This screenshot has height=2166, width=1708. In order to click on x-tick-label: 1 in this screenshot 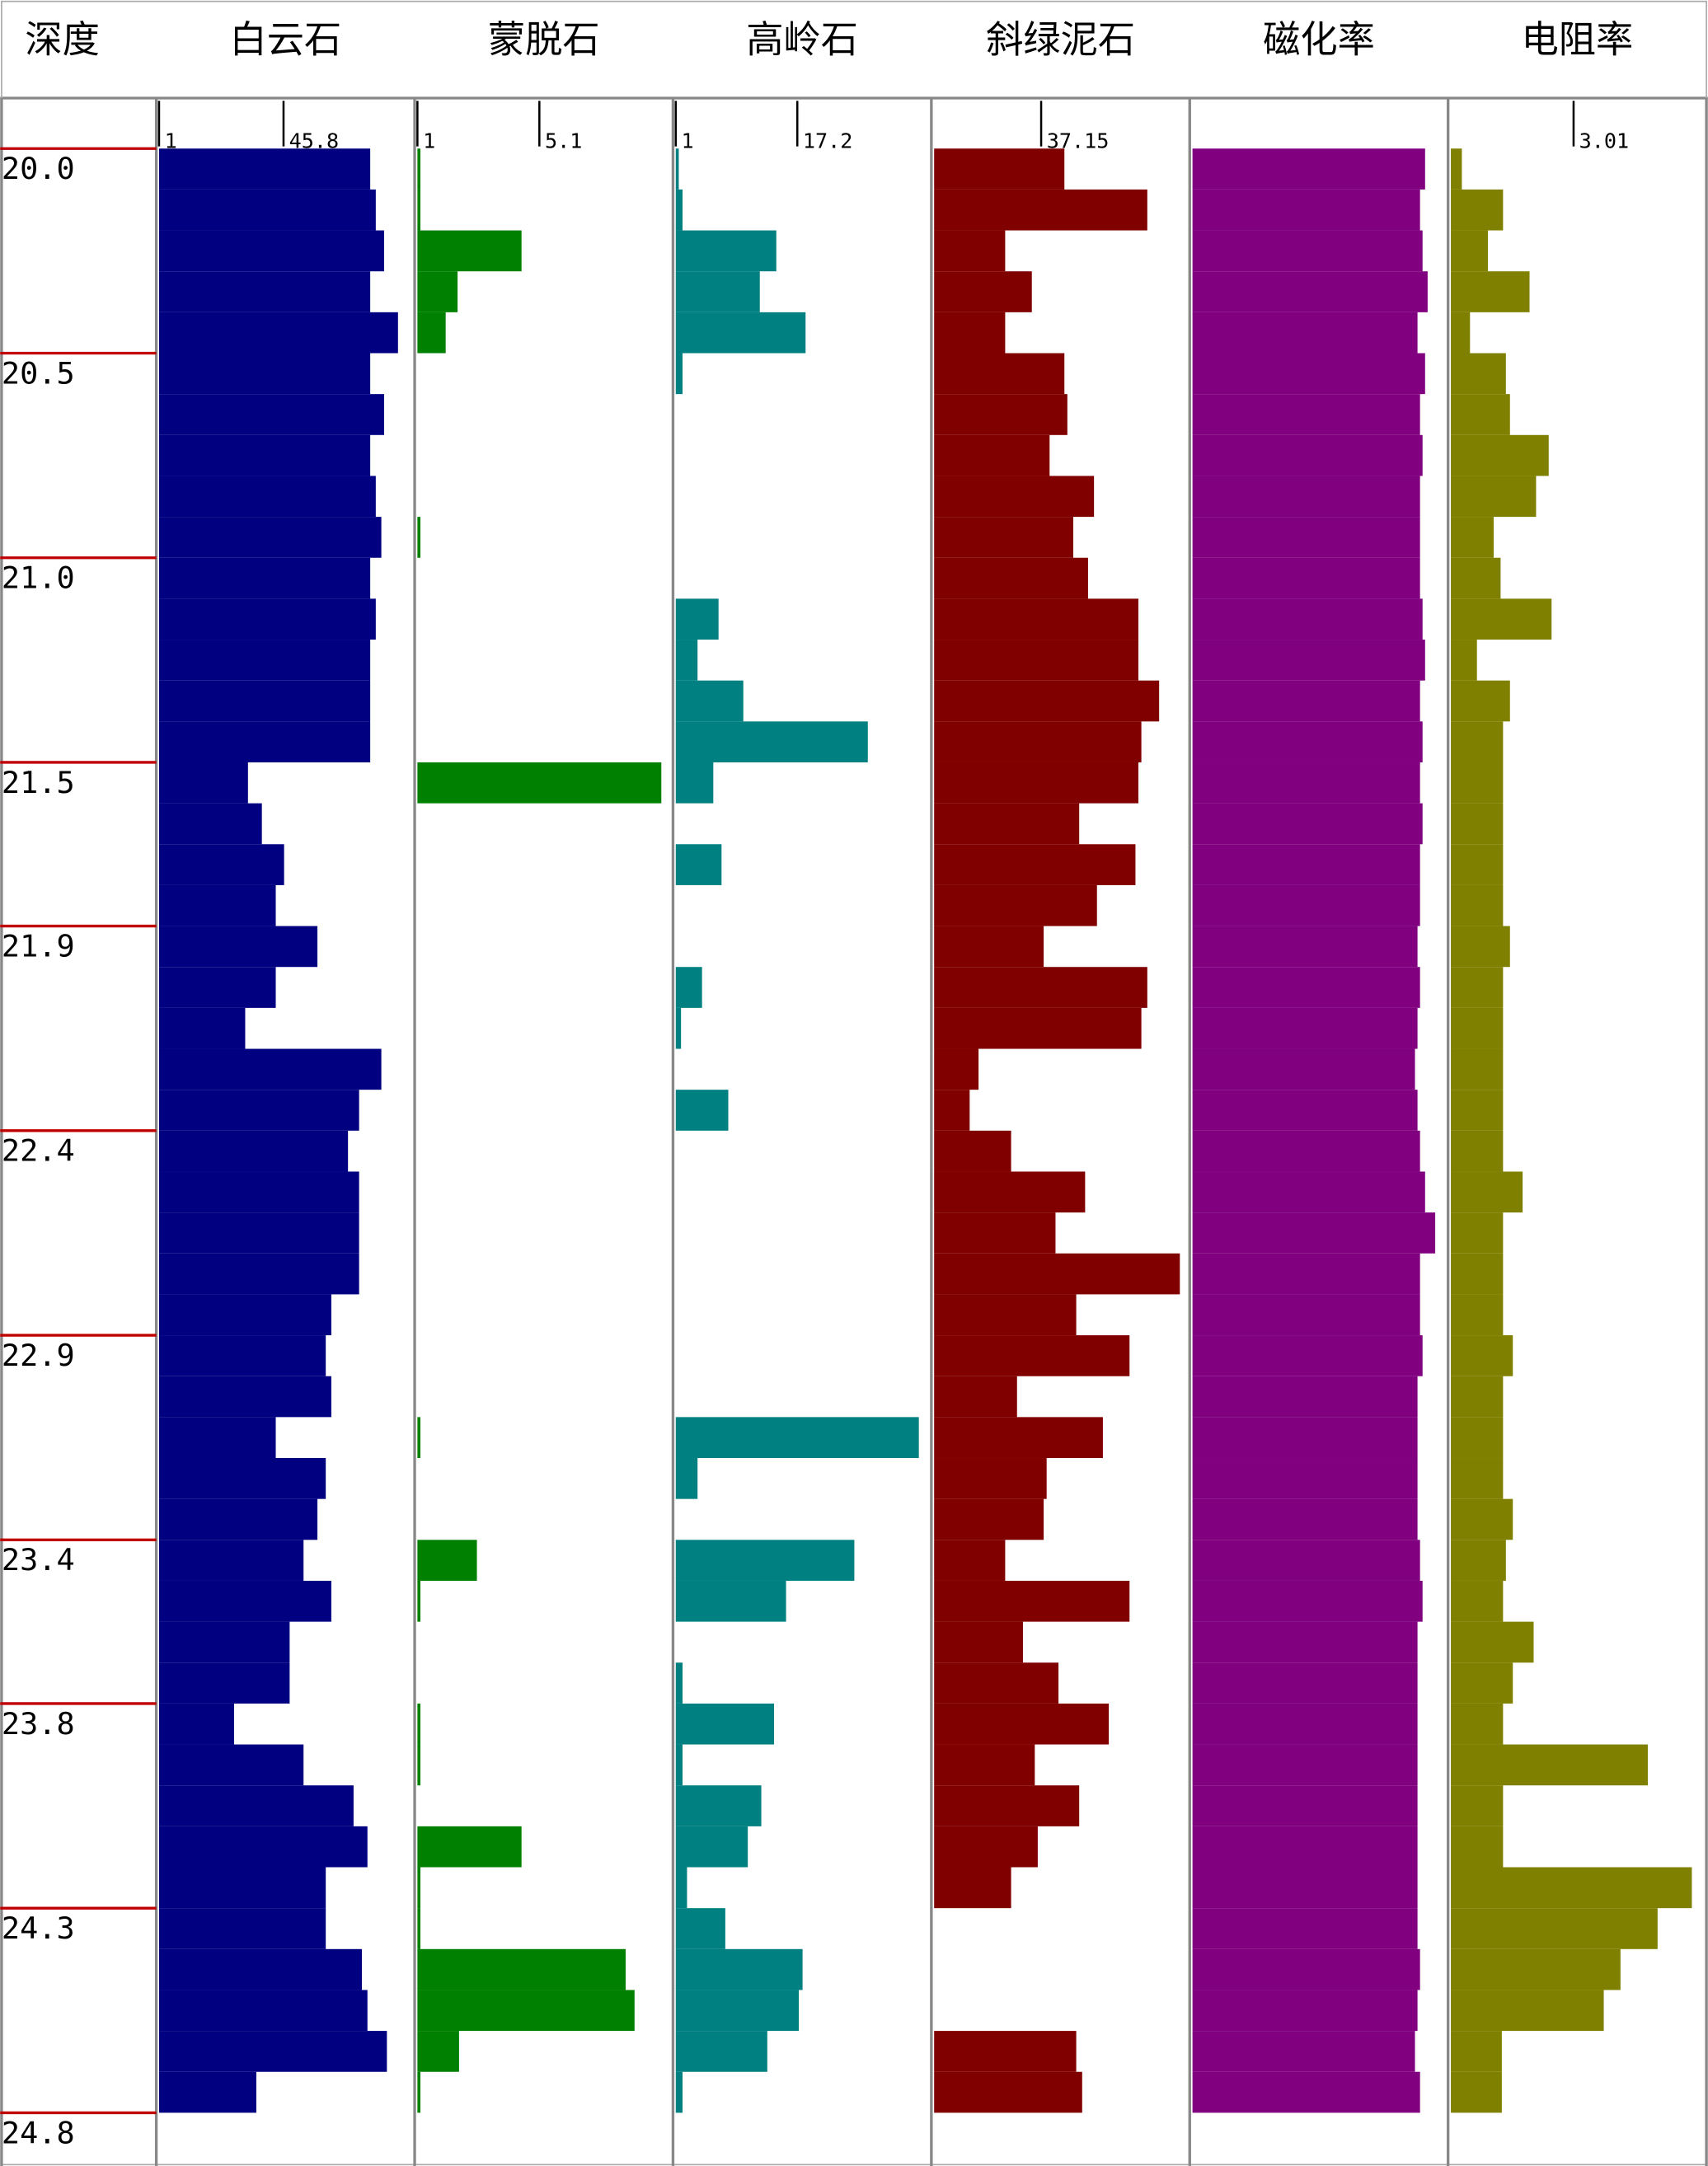, I will do `click(687, 140)`.